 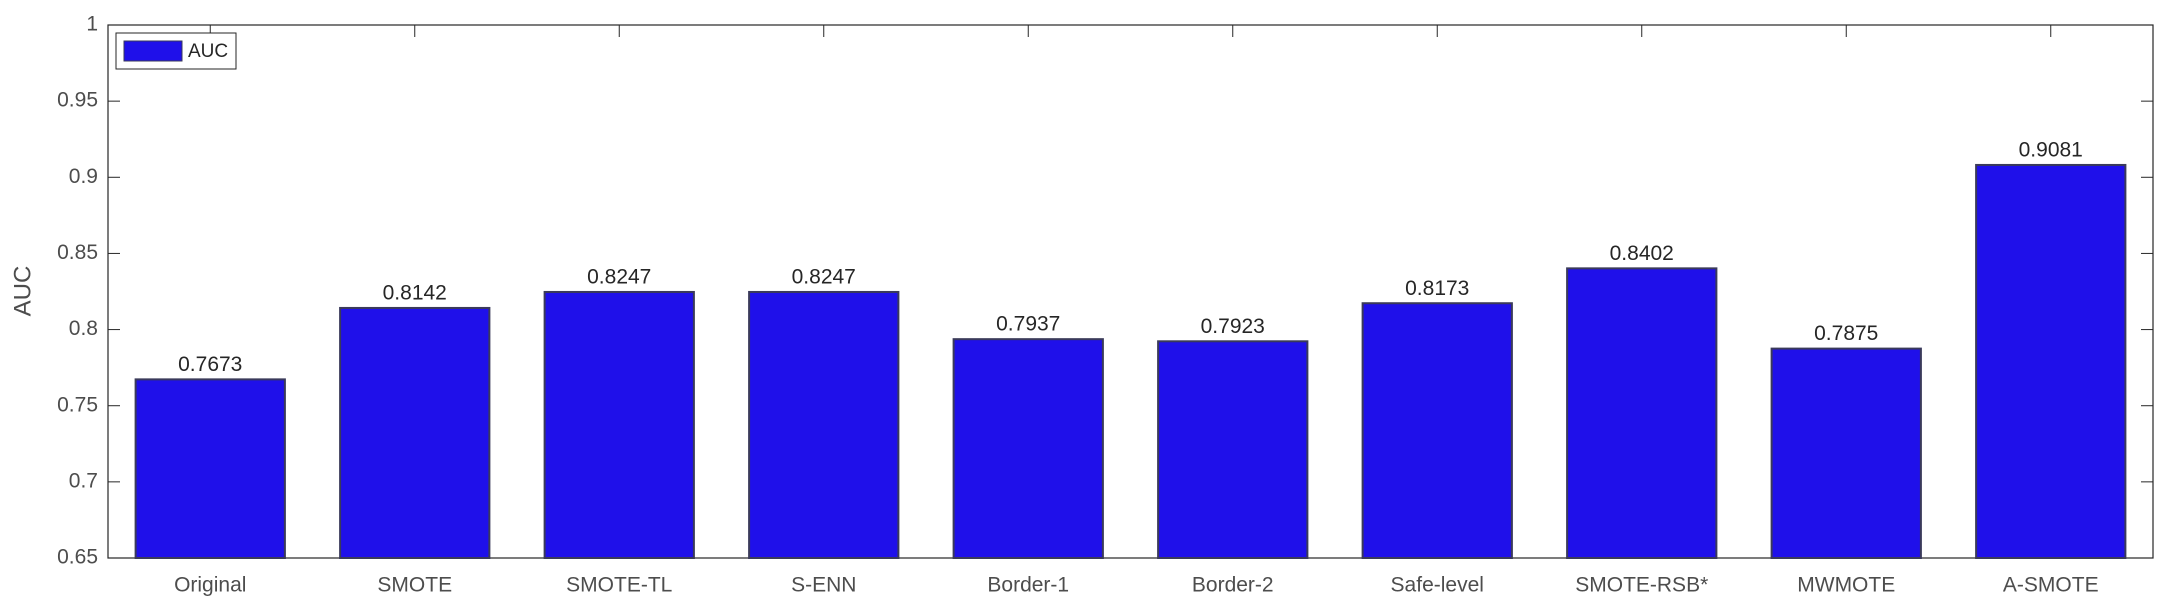 I want to click on value-label: 0.7875, so click(x=1846, y=333).